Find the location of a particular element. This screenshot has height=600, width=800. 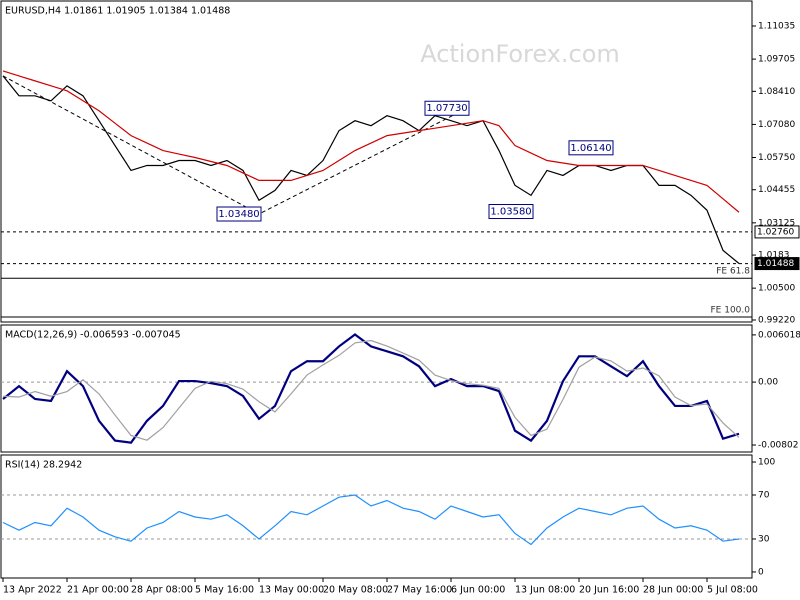

y-tick-label: 1.0183 is located at coordinates (774, 256).